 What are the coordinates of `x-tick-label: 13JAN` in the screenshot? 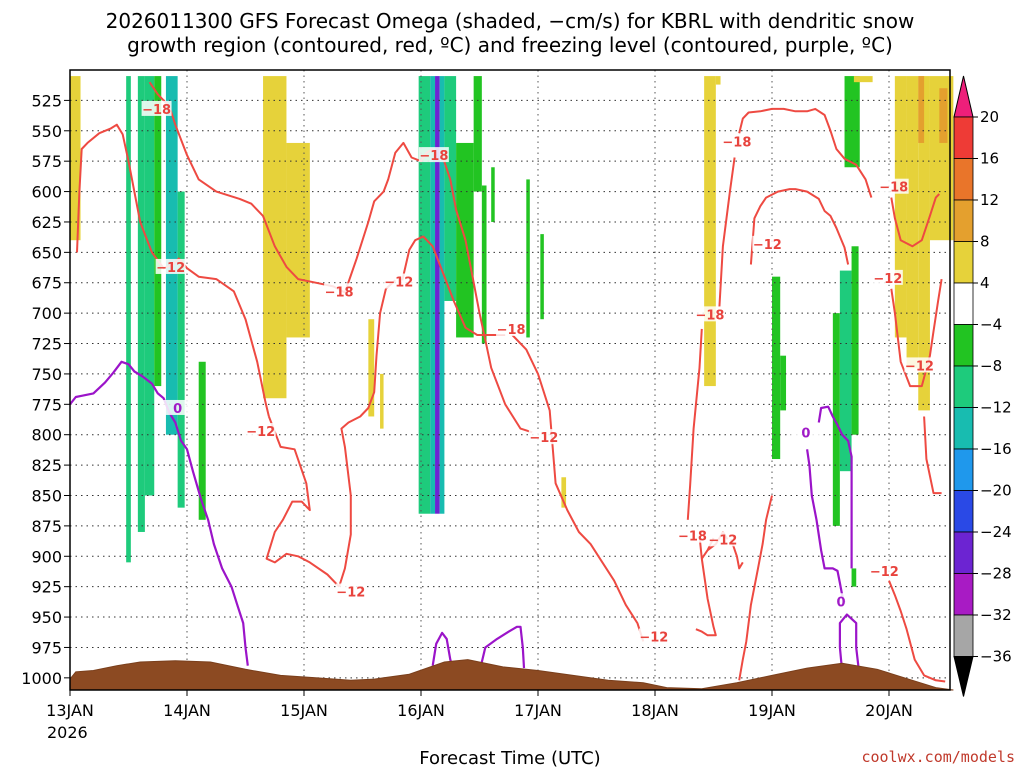 It's located at (70, 710).